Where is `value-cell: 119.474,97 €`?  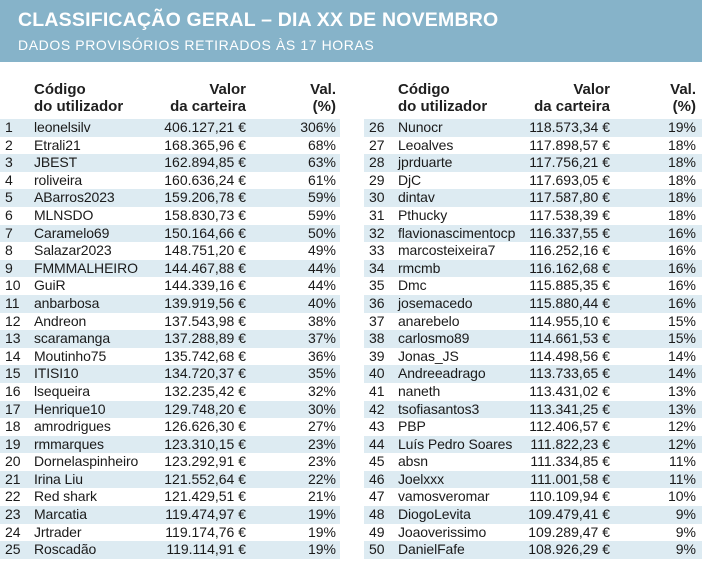
value-cell: 119.474,97 € is located at coordinates (205, 514).